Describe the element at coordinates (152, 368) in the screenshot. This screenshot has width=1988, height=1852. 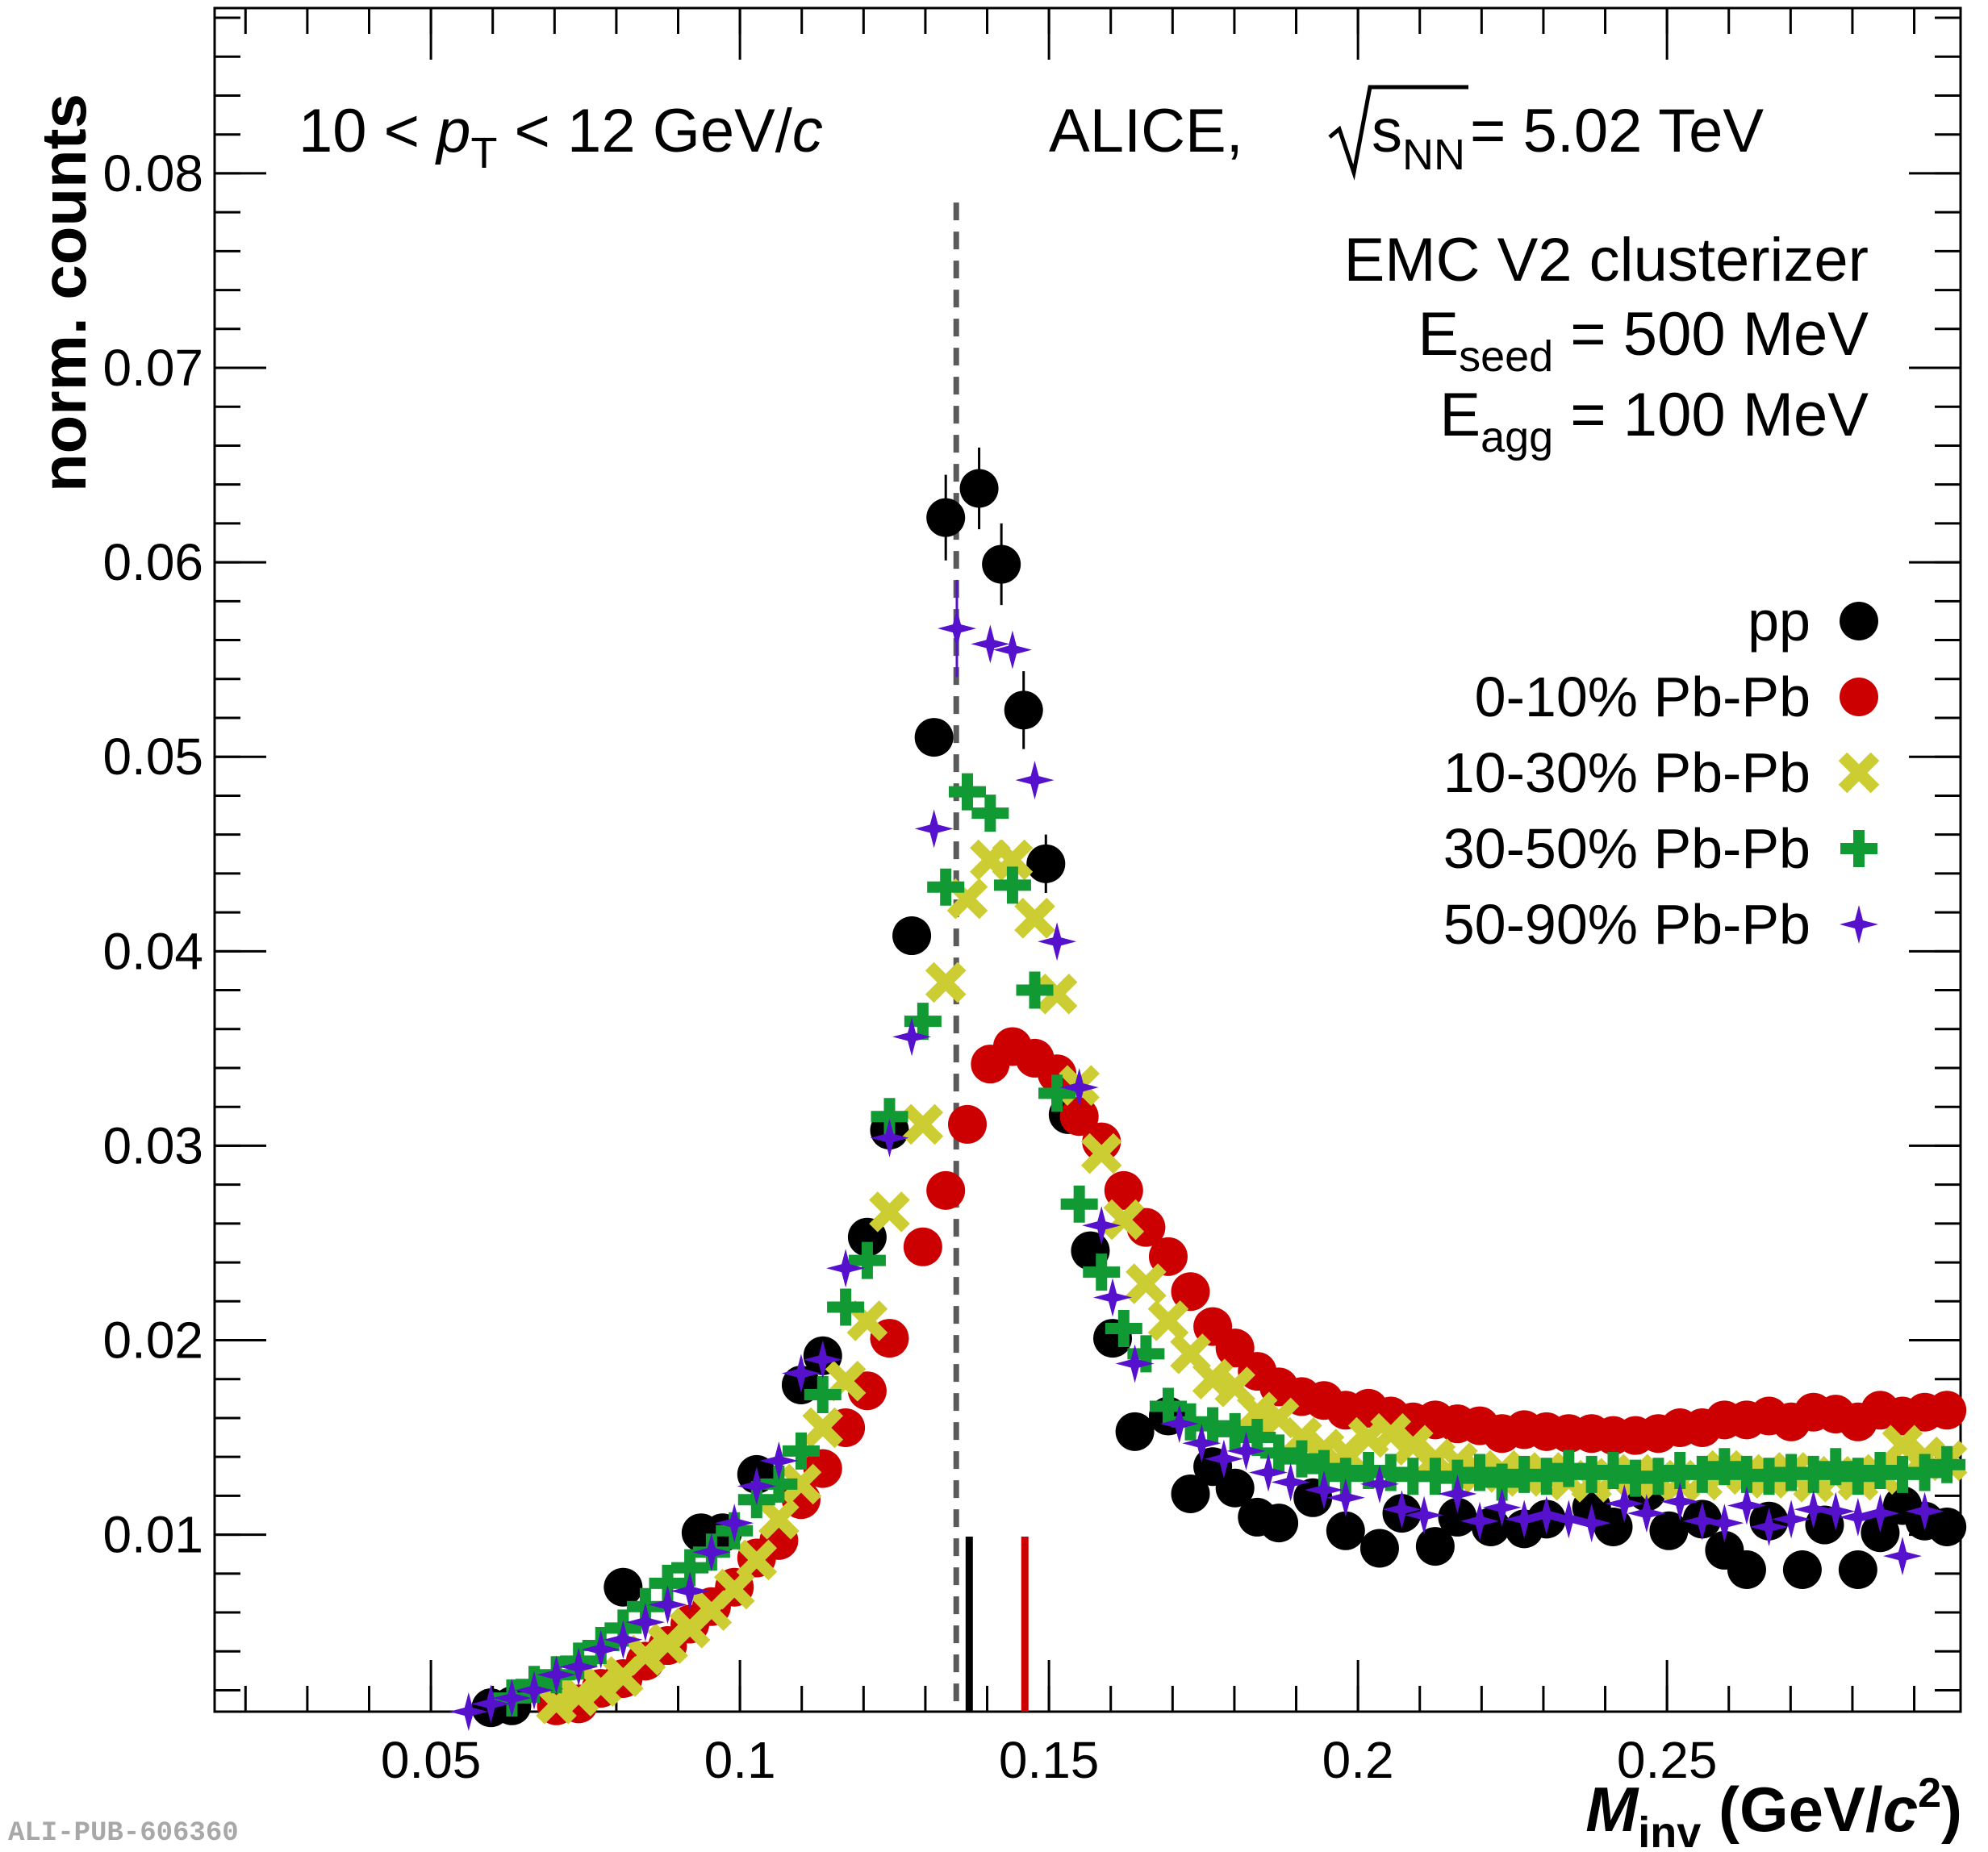
I see `y-tick-label: 0.07` at that location.